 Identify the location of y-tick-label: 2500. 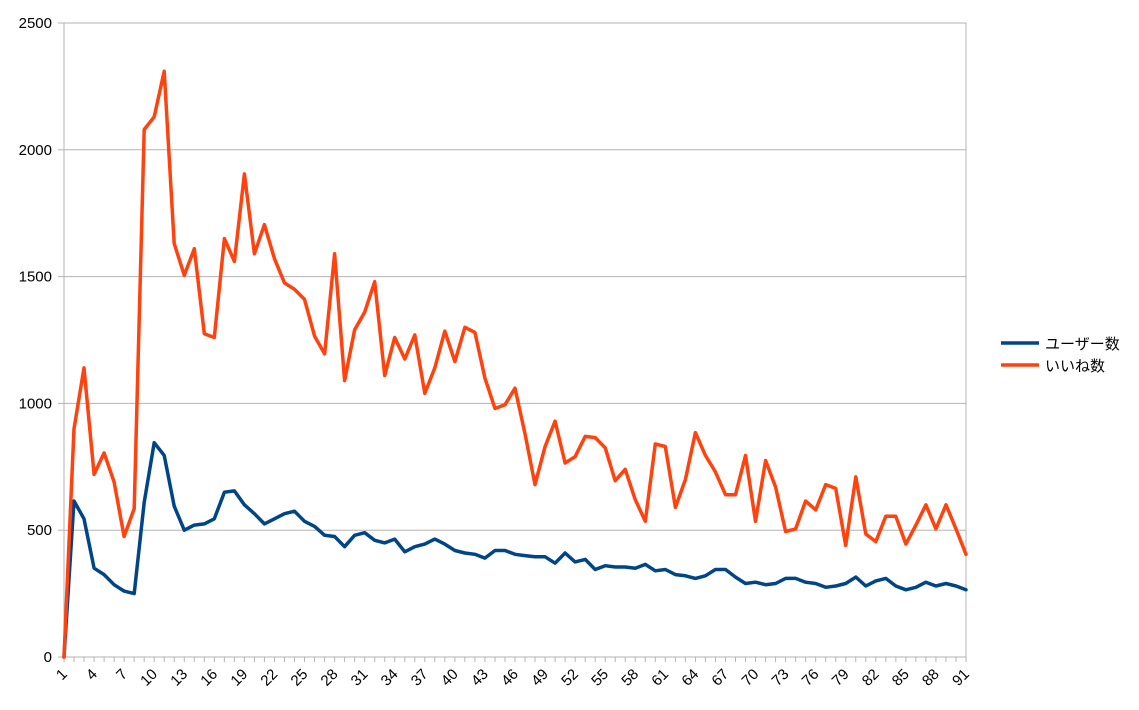
(35, 23).